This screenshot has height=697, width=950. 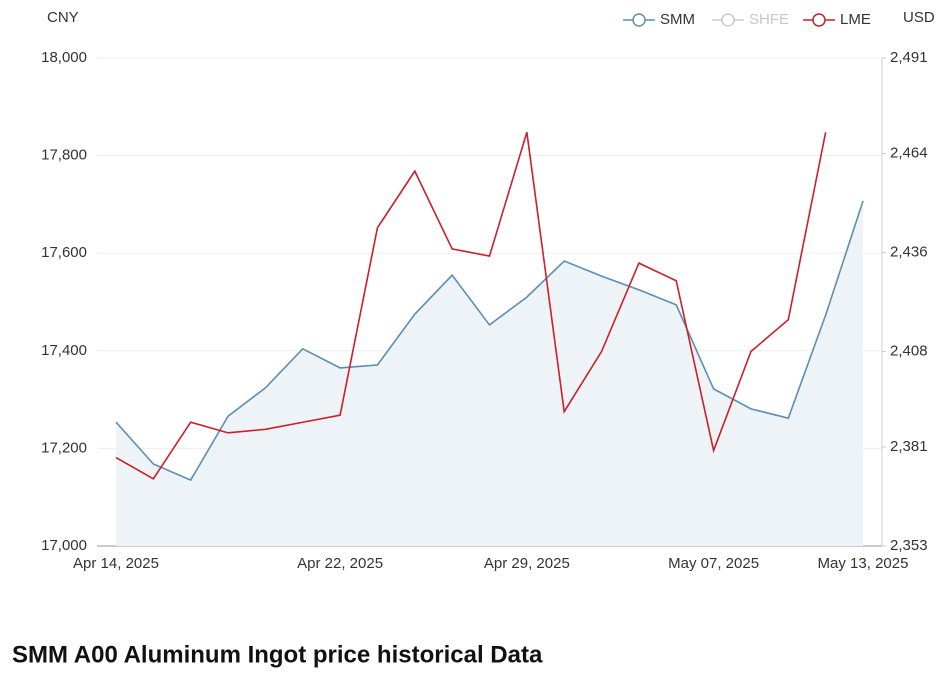 What do you see at coordinates (116, 563) in the screenshot?
I see `x-tick-label: Apr 14, 2025` at bounding box center [116, 563].